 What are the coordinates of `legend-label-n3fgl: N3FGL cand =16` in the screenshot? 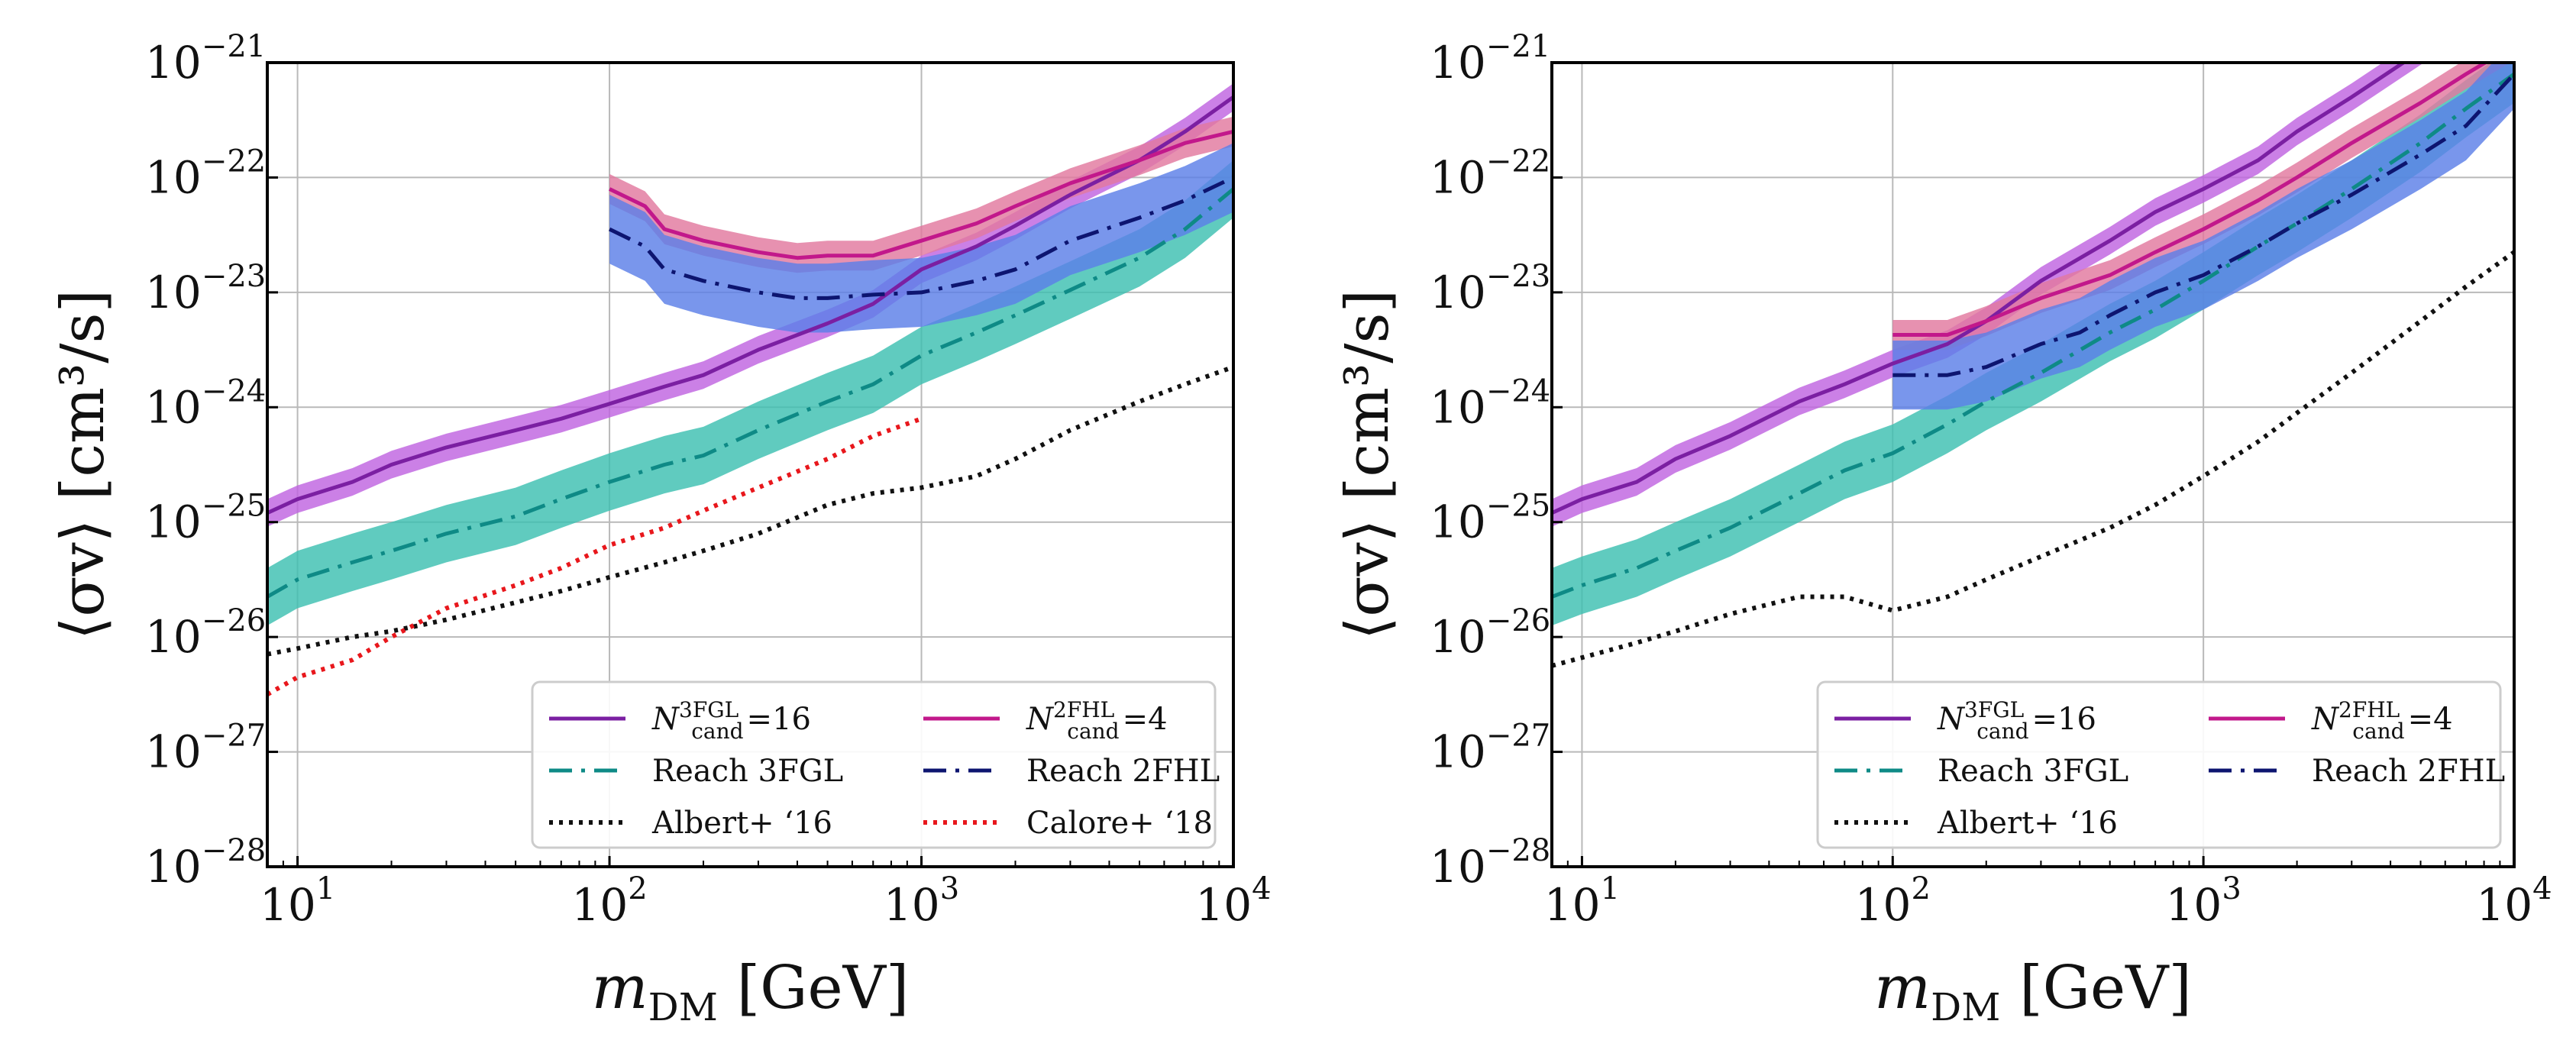 It's located at (731, 721).